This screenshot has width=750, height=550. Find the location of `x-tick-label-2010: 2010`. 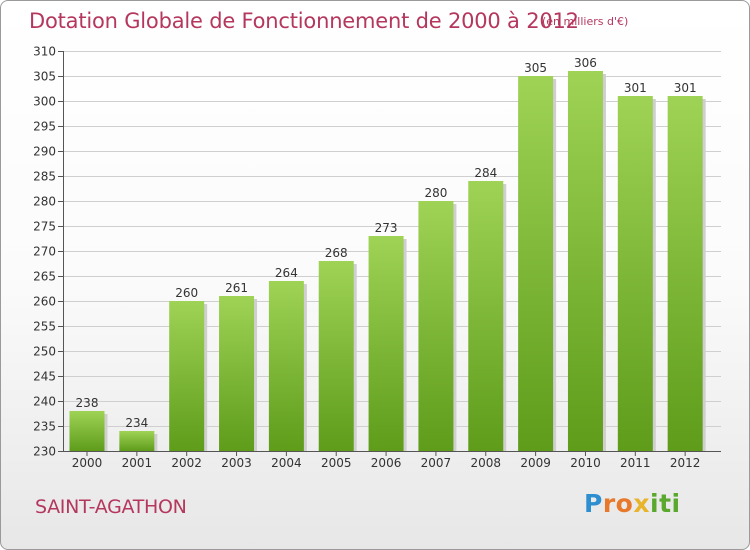

x-tick-label-2010: 2010 is located at coordinates (585, 463).